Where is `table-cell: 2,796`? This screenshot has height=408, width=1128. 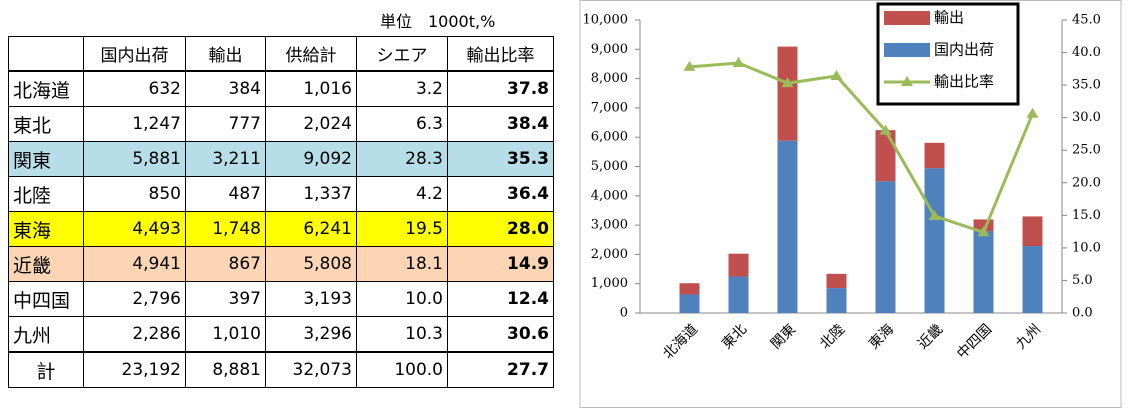
table-cell: 2,796 is located at coordinates (134, 299).